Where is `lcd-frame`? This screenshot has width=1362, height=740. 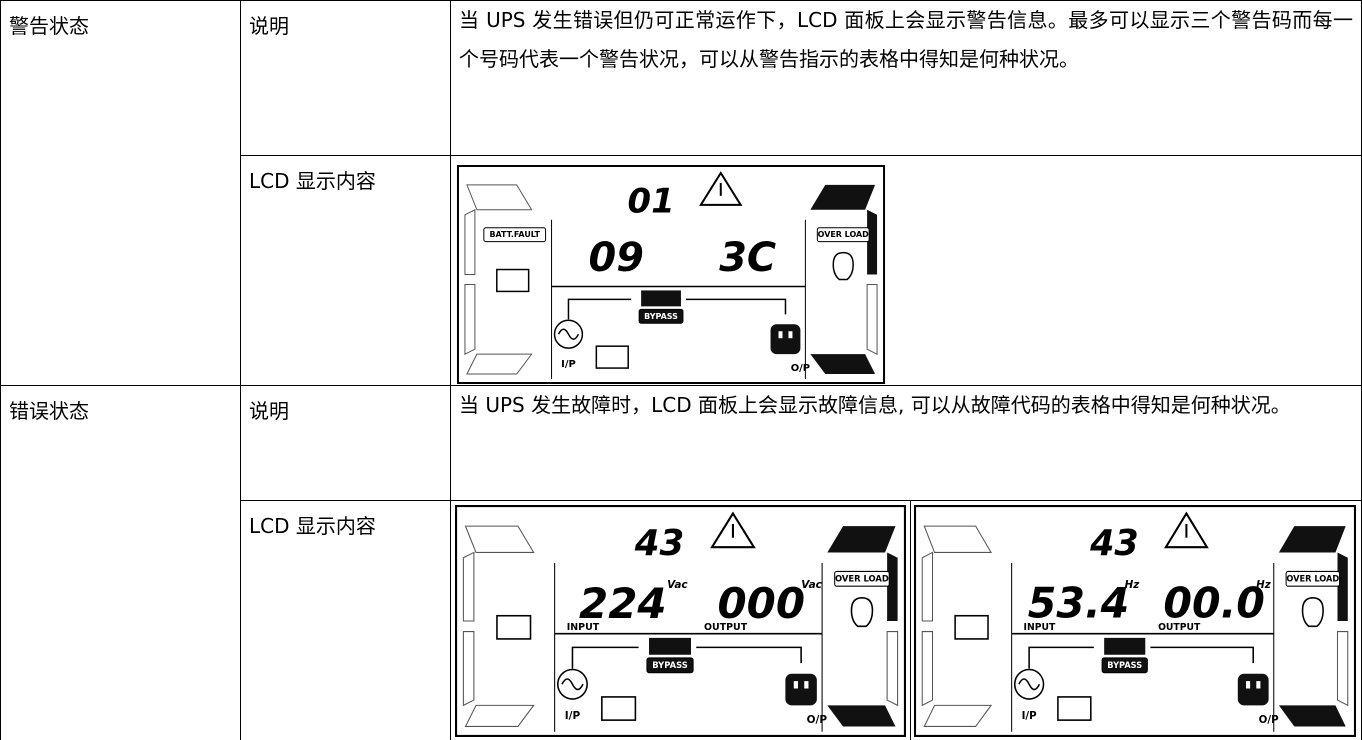
lcd-frame is located at coordinates (1135, 621).